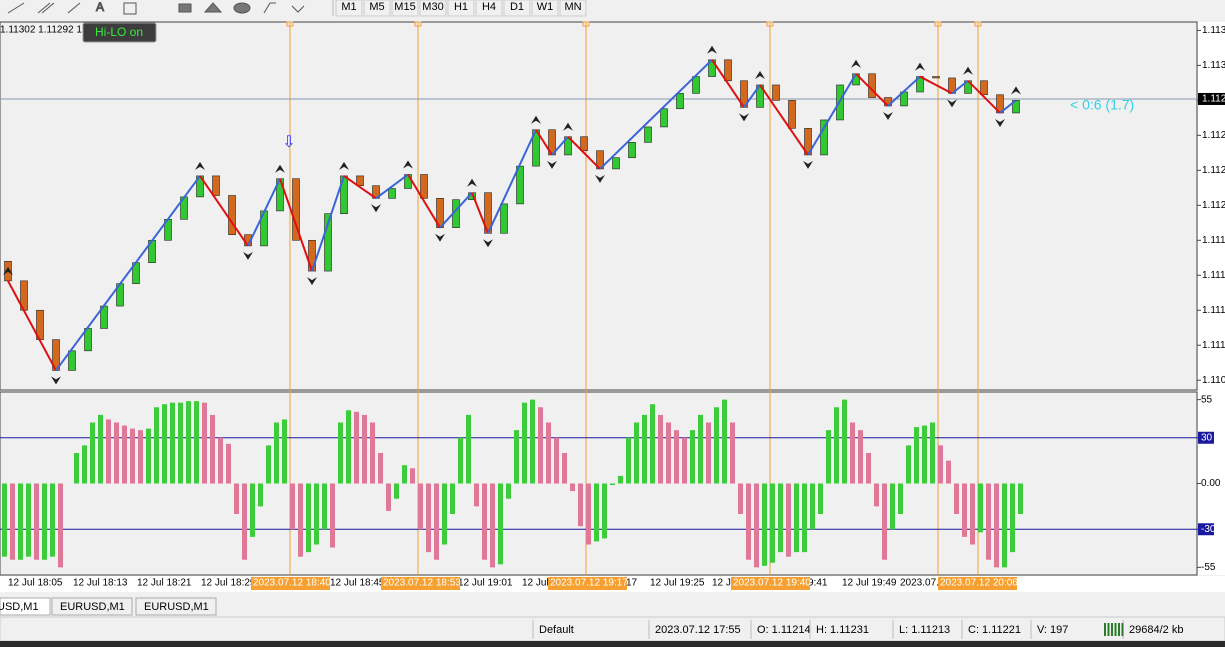 The image size is (1225, 647). I want to click on timeframe-label: M5, so click(376, 7).